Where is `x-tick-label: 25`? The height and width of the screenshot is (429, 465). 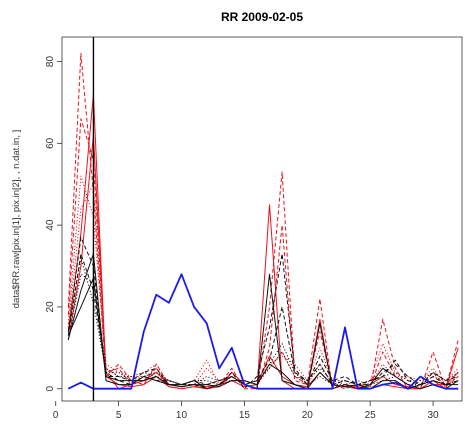 x-tick-label: 25 is located at coordinates (371, 415).